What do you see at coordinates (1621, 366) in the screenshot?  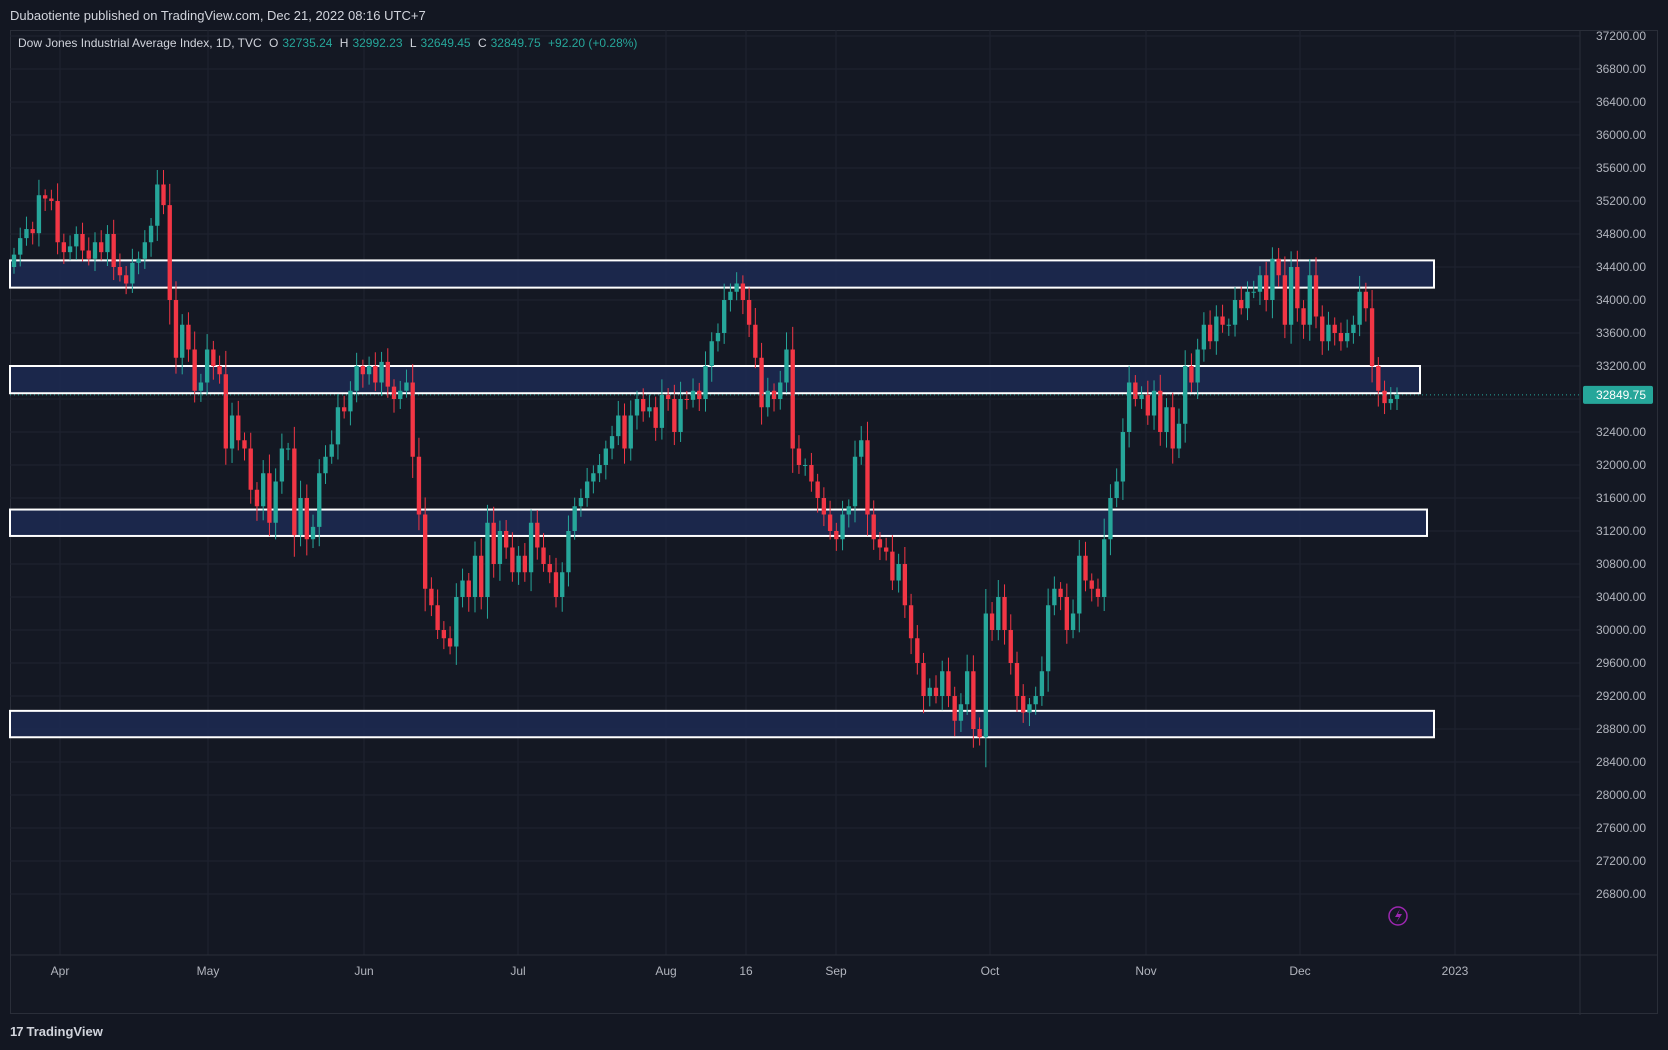 I see `price-tick-label: 33200.00` at bounding box center [1621, 366].